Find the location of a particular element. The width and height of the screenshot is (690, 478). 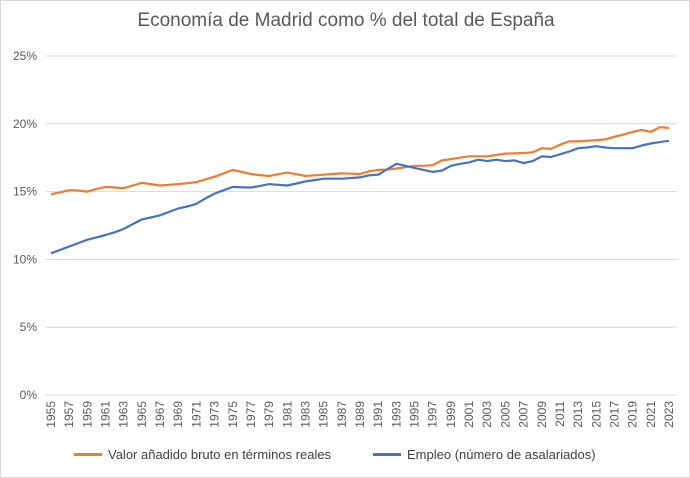

x-tick-label: 1969 is located at coordinates (178, 414).